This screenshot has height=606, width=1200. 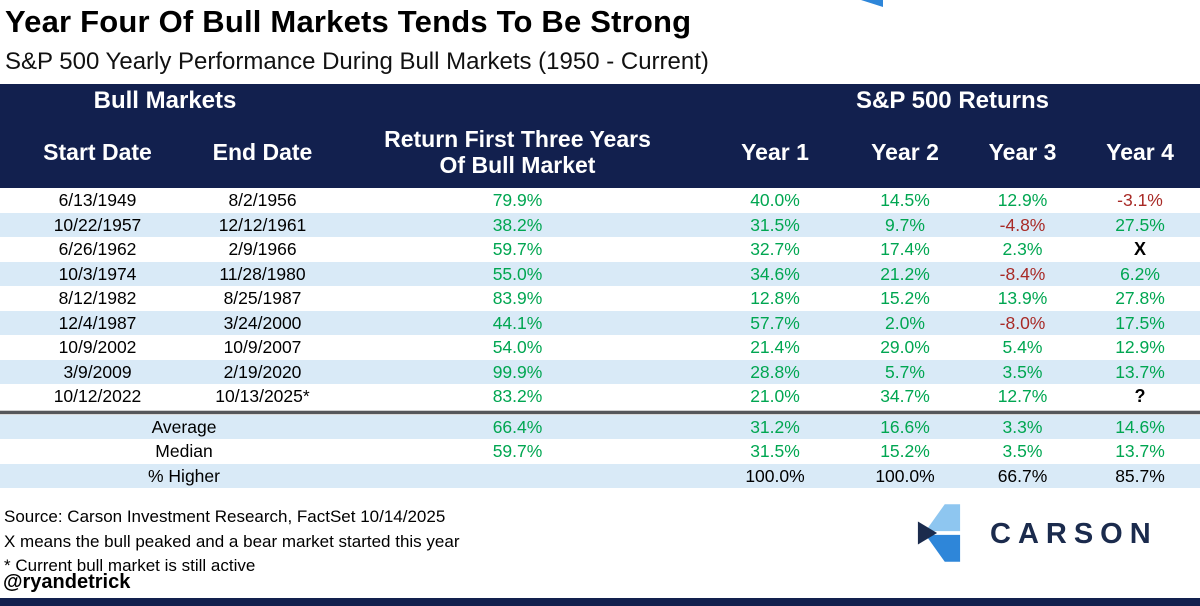 I want to click on group-header-sp500-returns: S&P 500 Returns, so click(x=952, y=101).